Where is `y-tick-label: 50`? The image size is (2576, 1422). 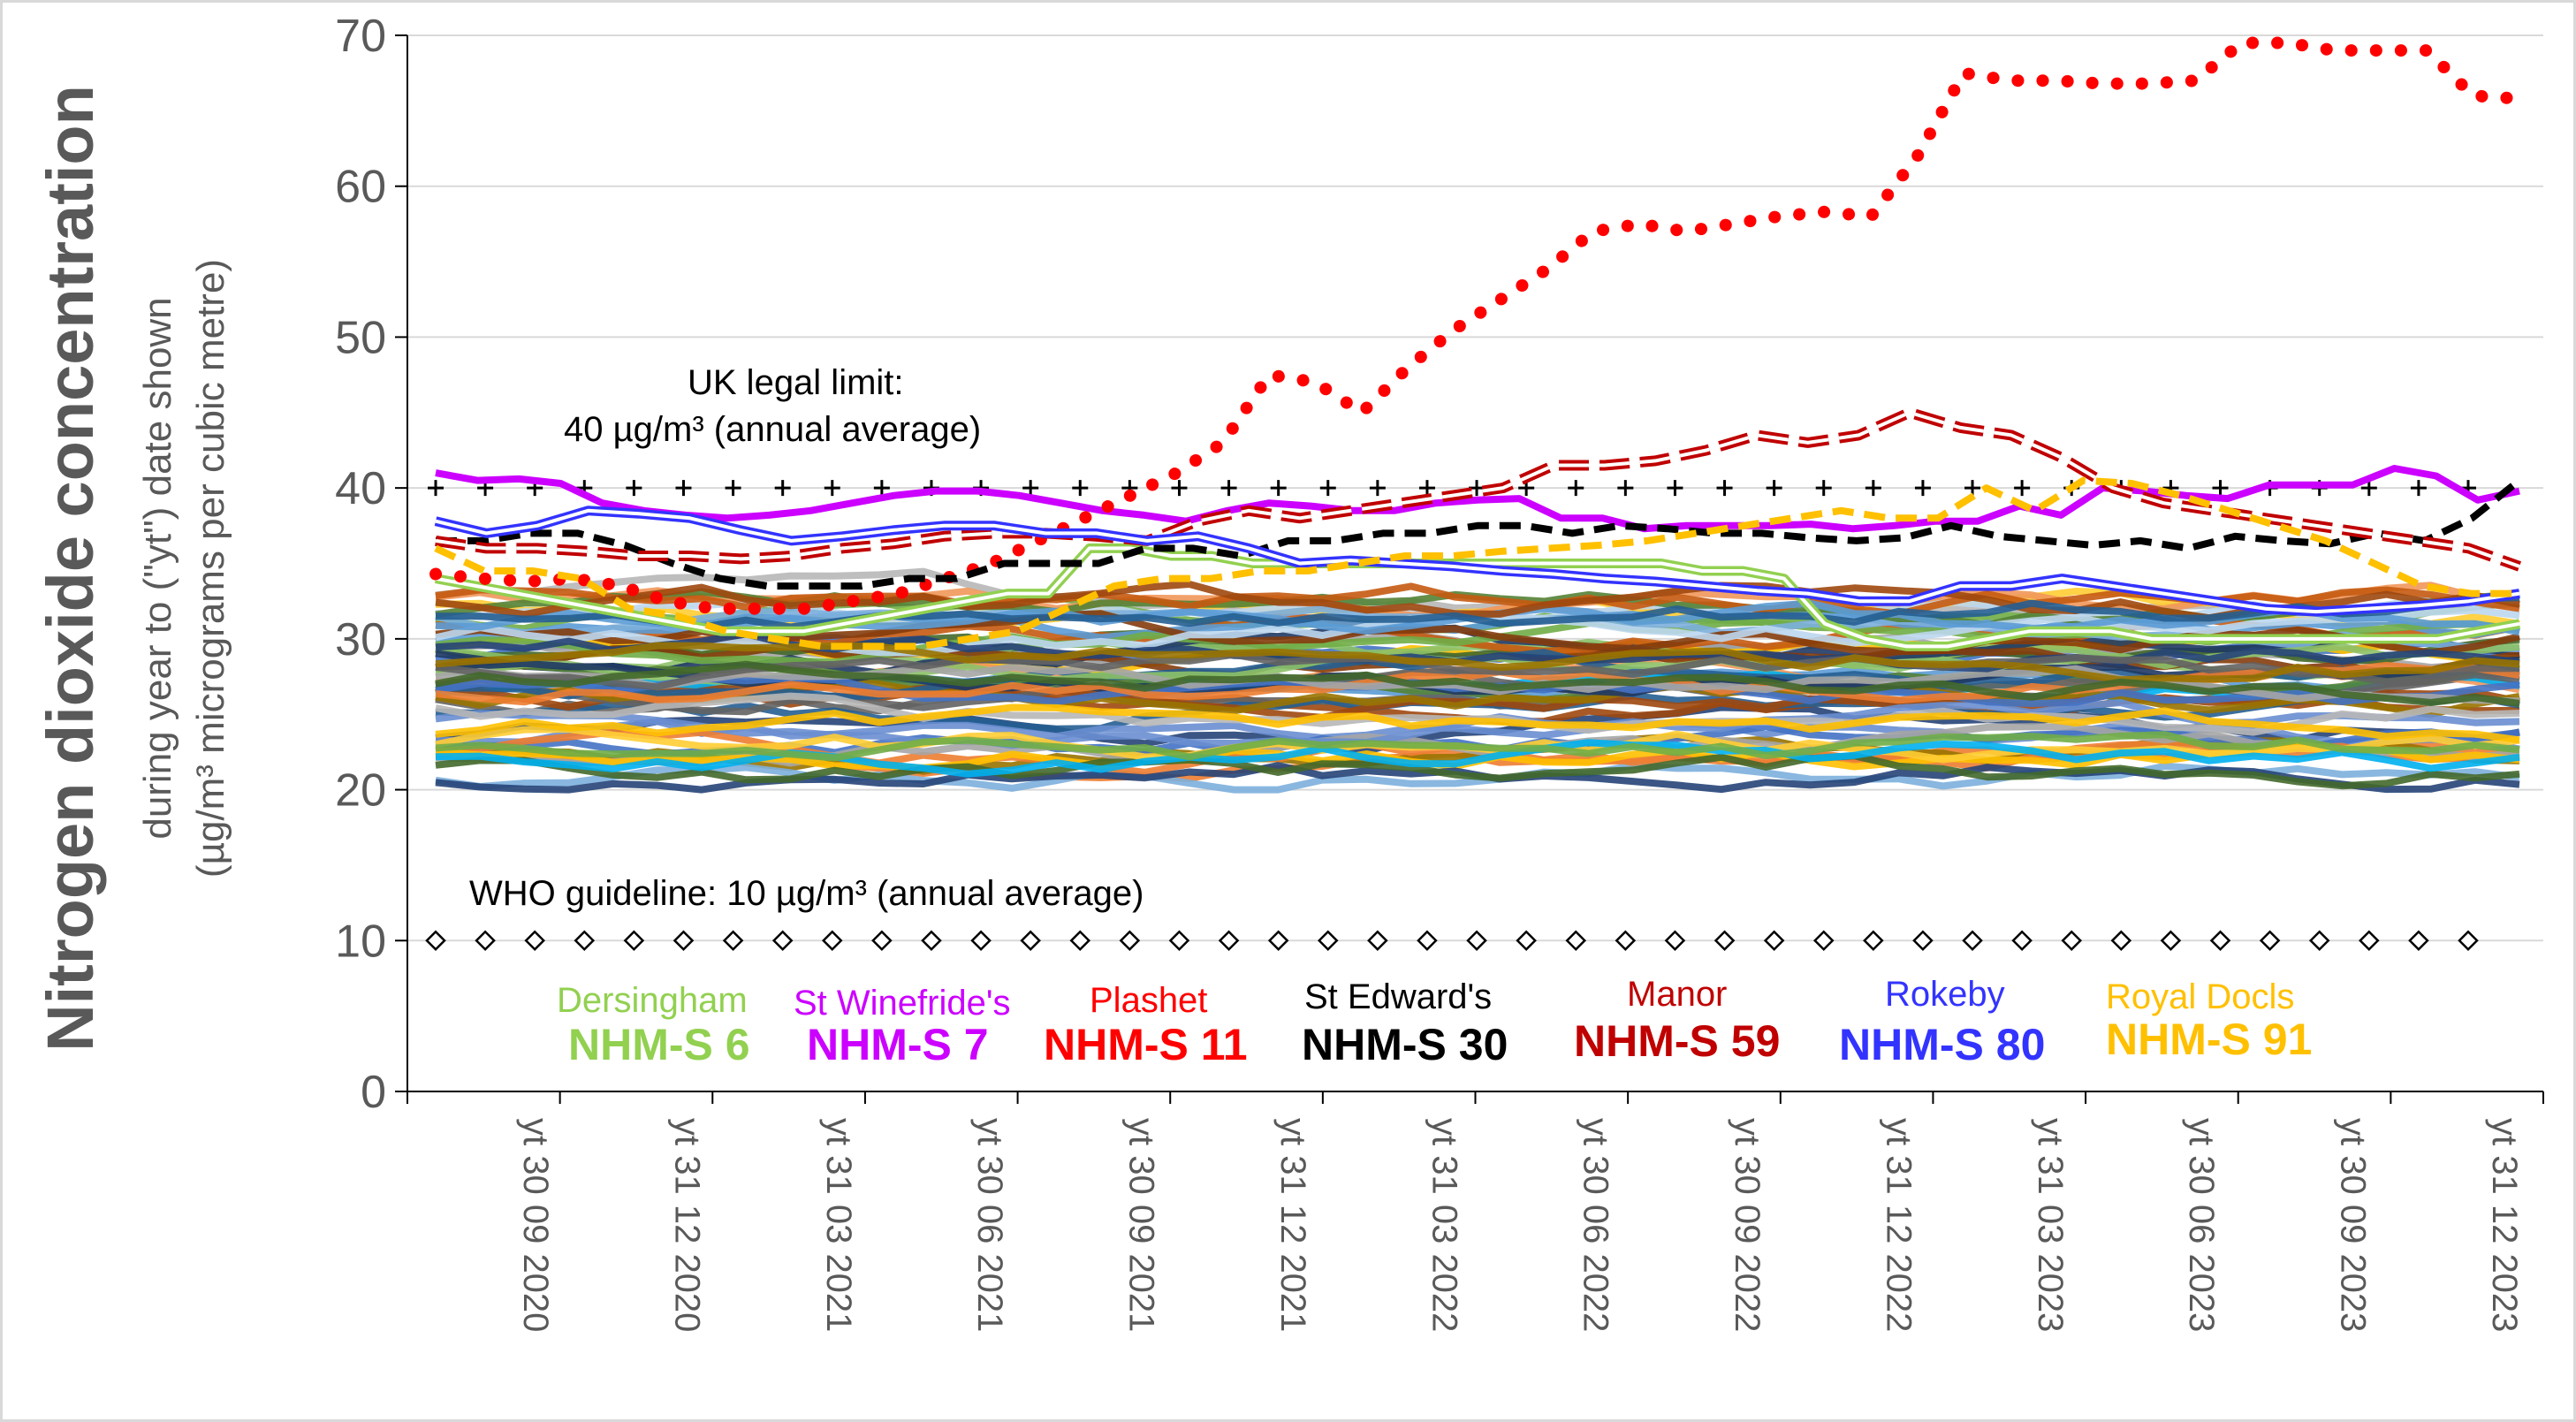
y-tick-label: 50 is located at coordinates (360, 337).